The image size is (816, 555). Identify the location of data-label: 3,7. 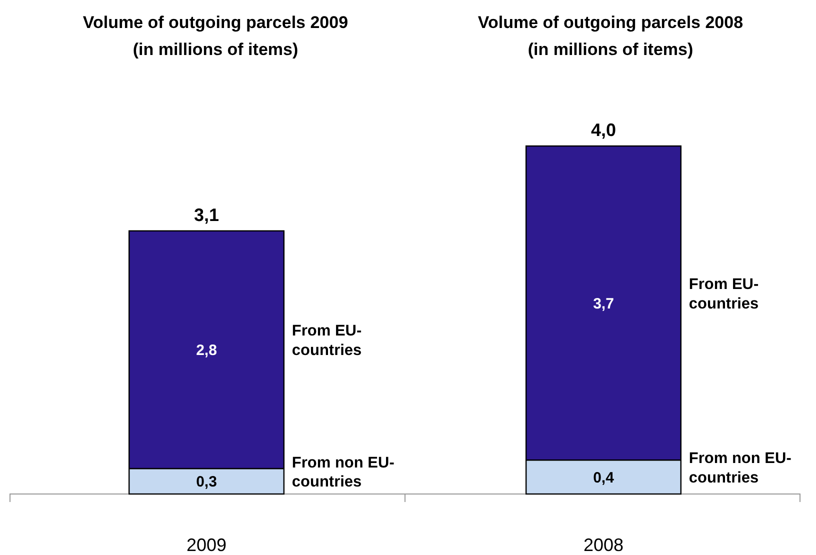
(603, 303).